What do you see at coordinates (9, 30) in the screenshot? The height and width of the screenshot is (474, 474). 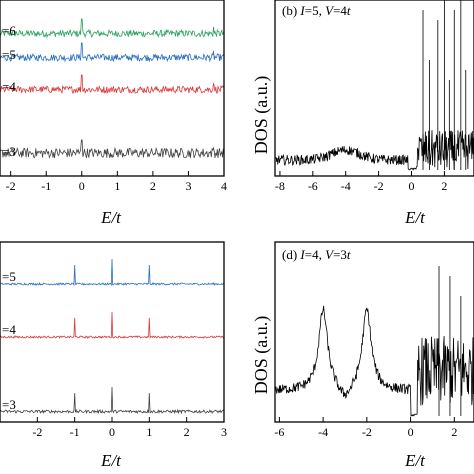 I see `series-label: =6` at bounding box center [9, 30].